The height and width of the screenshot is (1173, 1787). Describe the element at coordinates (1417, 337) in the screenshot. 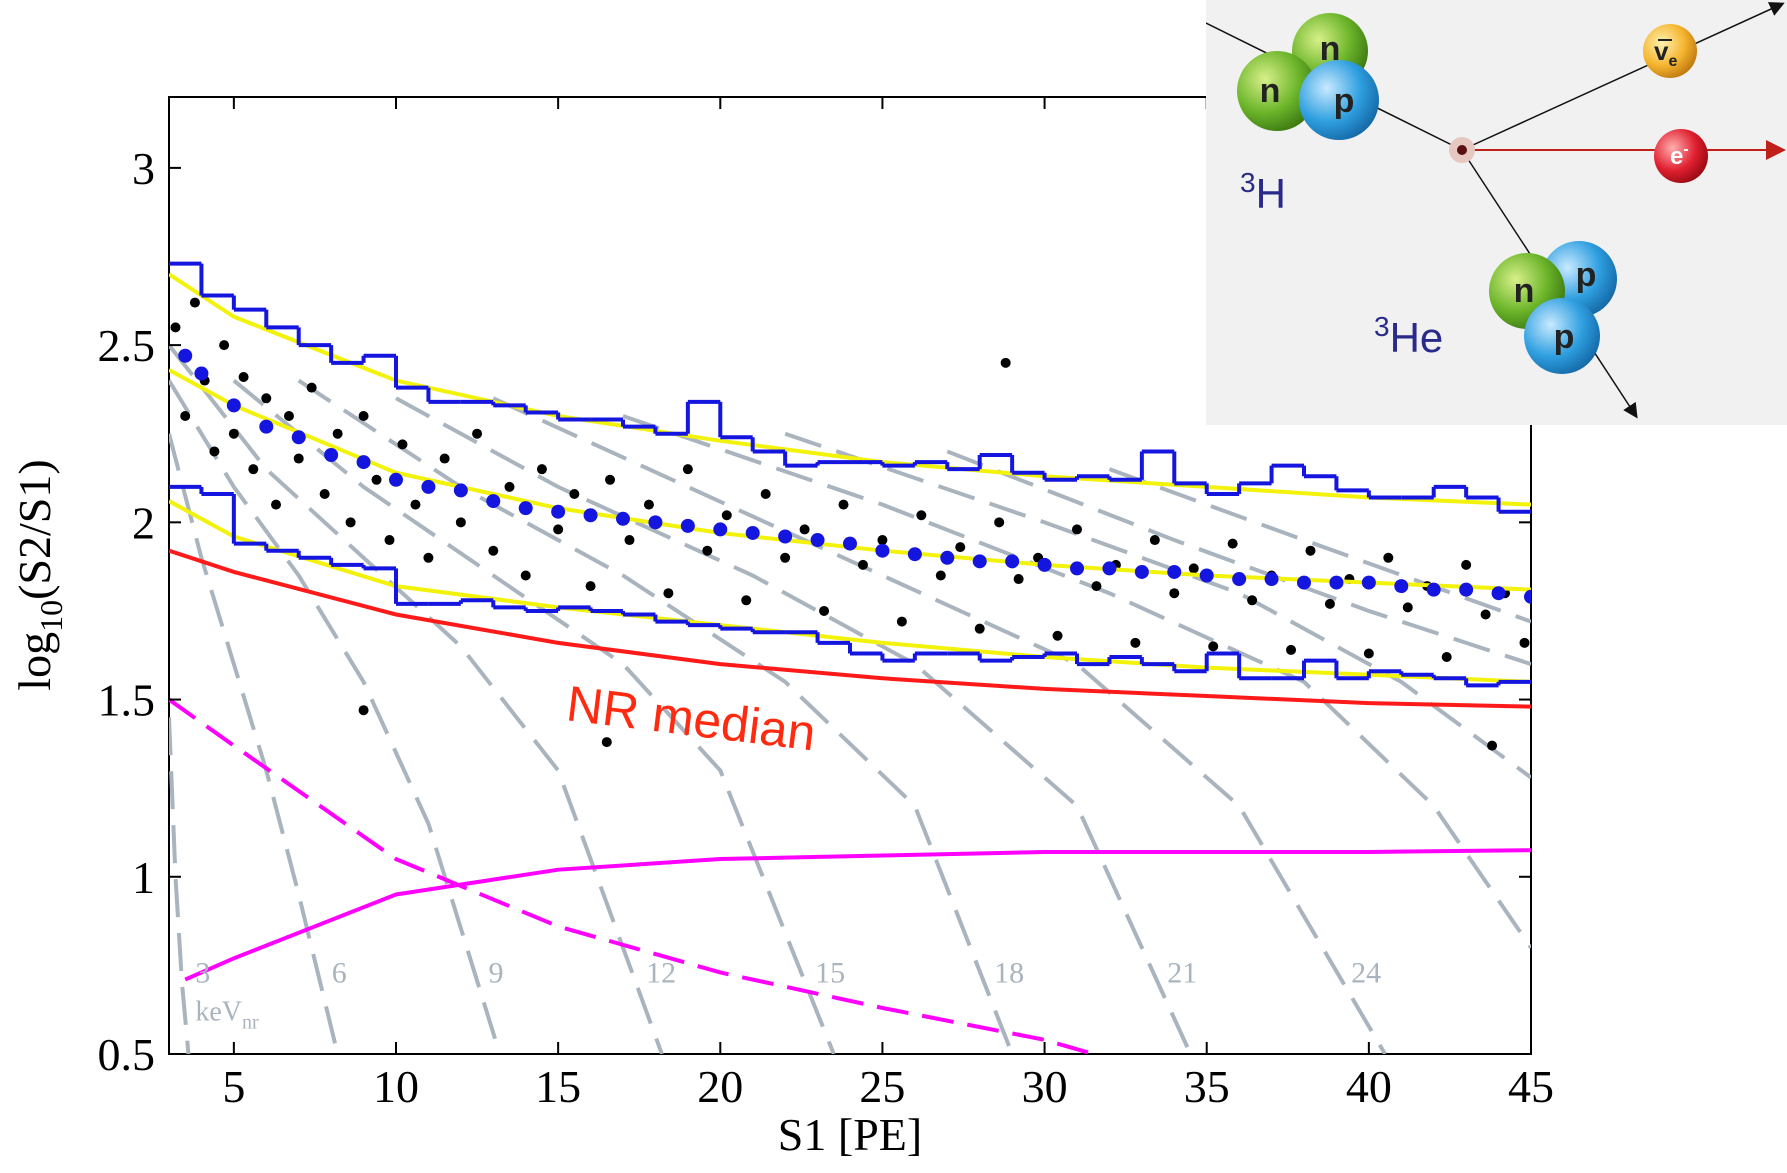

I see `element: He` at that location.